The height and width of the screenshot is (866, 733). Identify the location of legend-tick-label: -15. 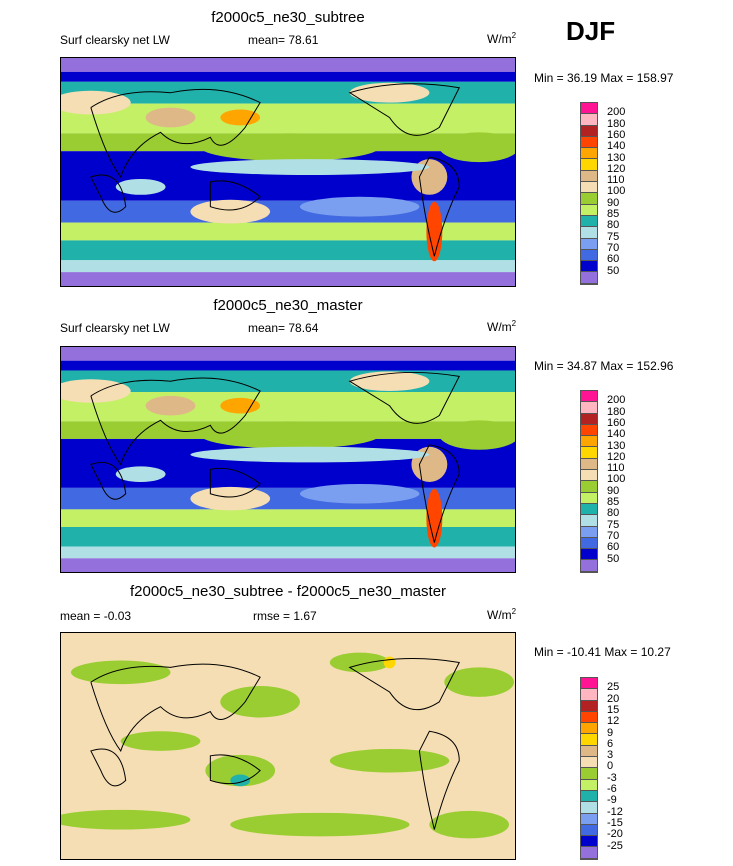
(615, 822).